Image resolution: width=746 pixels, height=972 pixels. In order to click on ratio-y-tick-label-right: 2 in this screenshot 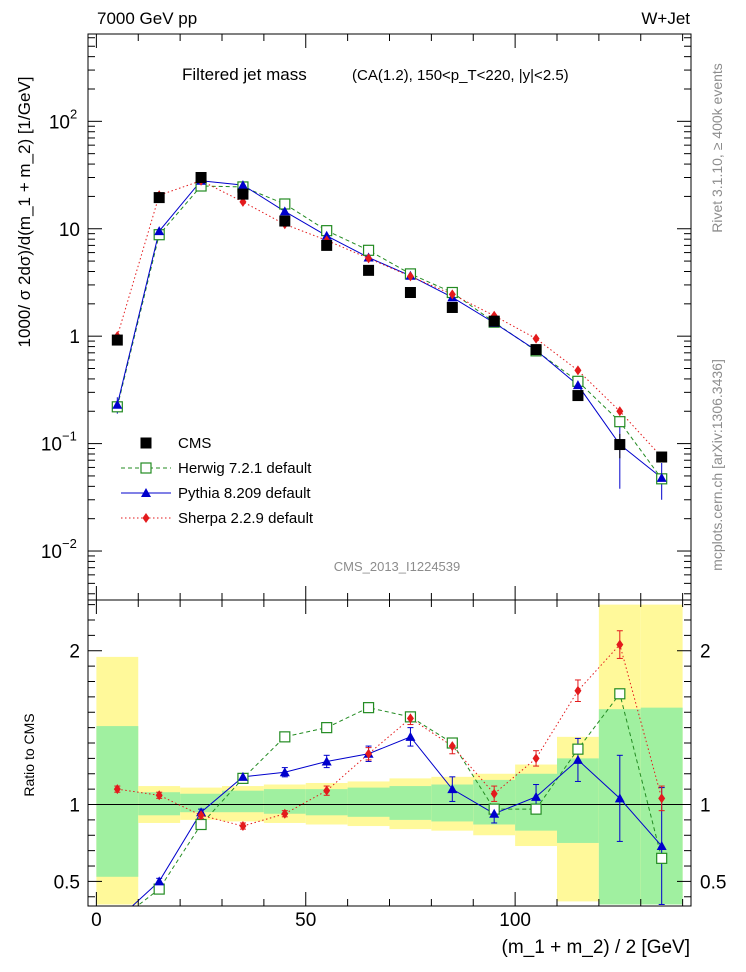, I will do `click(705, 652)`.